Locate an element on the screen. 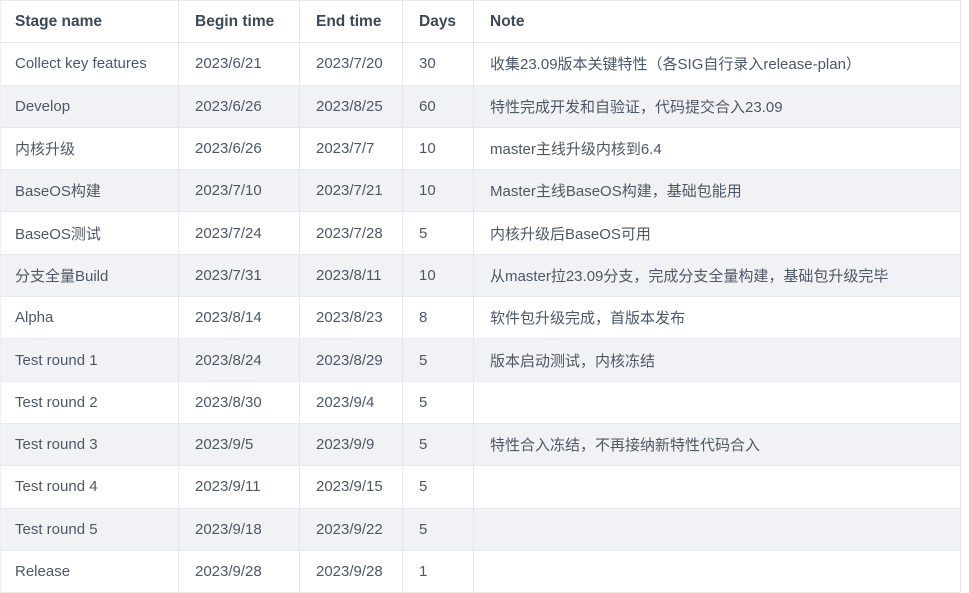 The width and height of the screenshot is (969, 593). cell-begin: 2023/9/18 is located at coordinates (239, 529).